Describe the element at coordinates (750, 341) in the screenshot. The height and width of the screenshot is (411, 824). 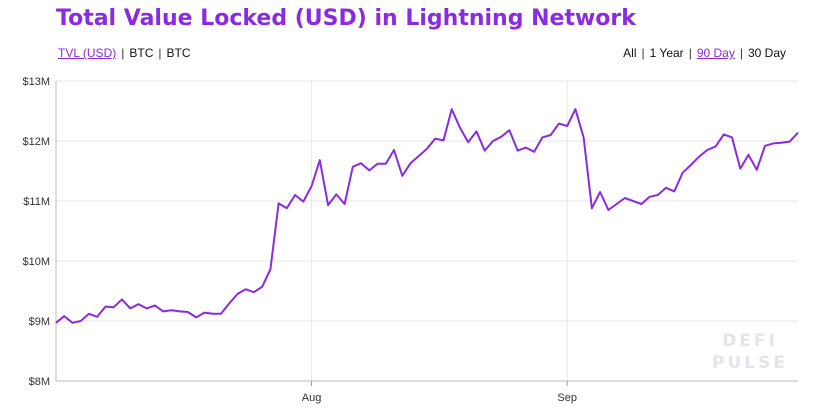
I see `watermark-line-1: DEFI` at that location.